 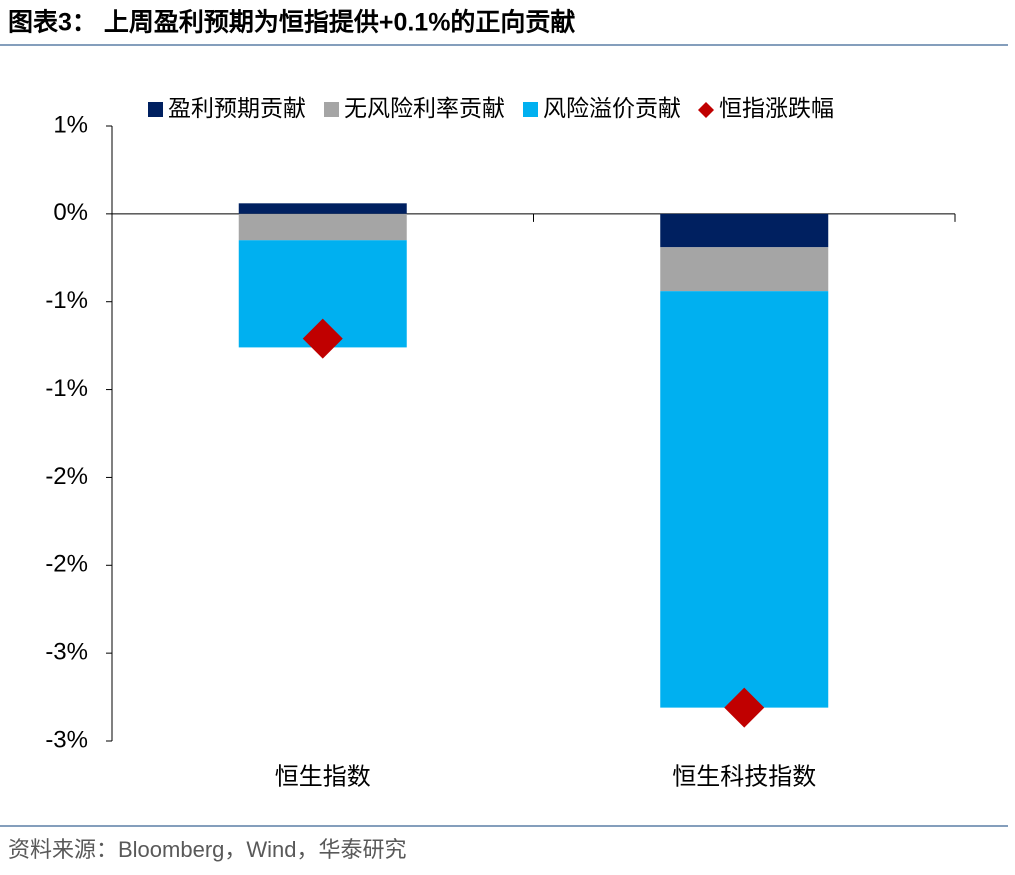 I want to click on y-tick-label: 0%, so click(x=70, y=212).